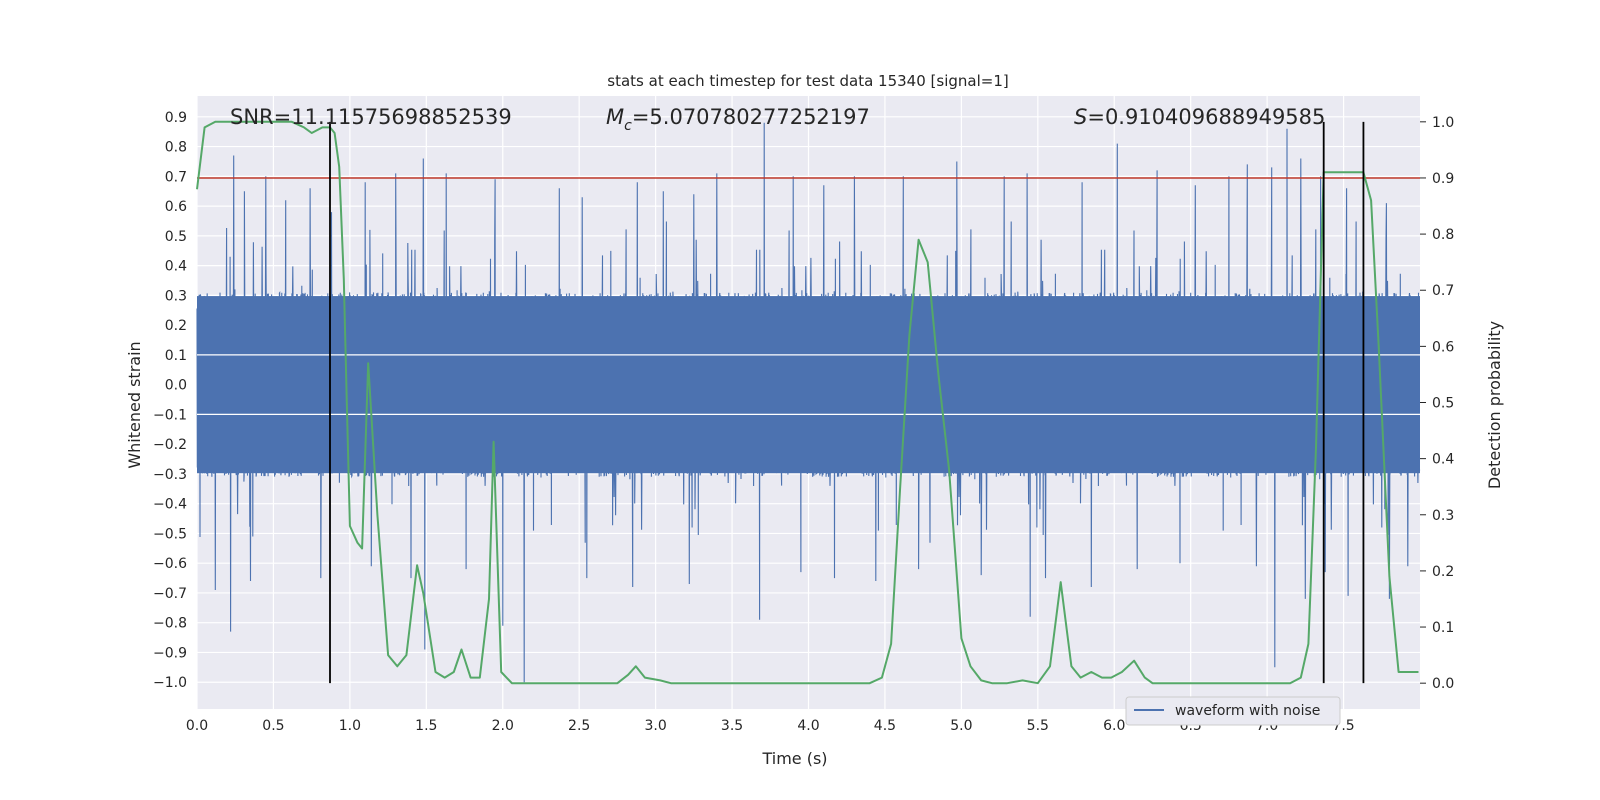  What do you see at coordinates (170, 594) in the screenshot?
I see `y-tick-label: −0.7` at bounding box center [170, 594].